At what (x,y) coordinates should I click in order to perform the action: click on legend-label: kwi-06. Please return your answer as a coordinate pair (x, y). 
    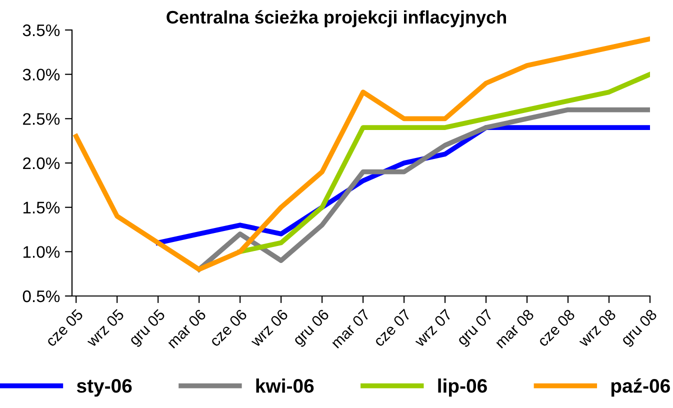
    Looking at the image, I should click on (285, 385).